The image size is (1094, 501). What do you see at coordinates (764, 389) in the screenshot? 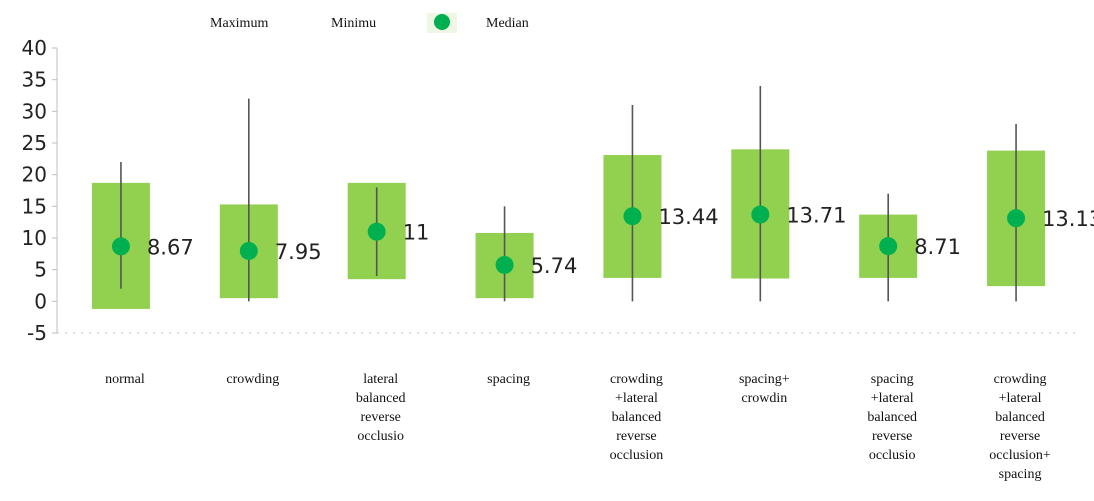
I see `category-label: spacing+ crowdin` at bounding box center [764, 389].